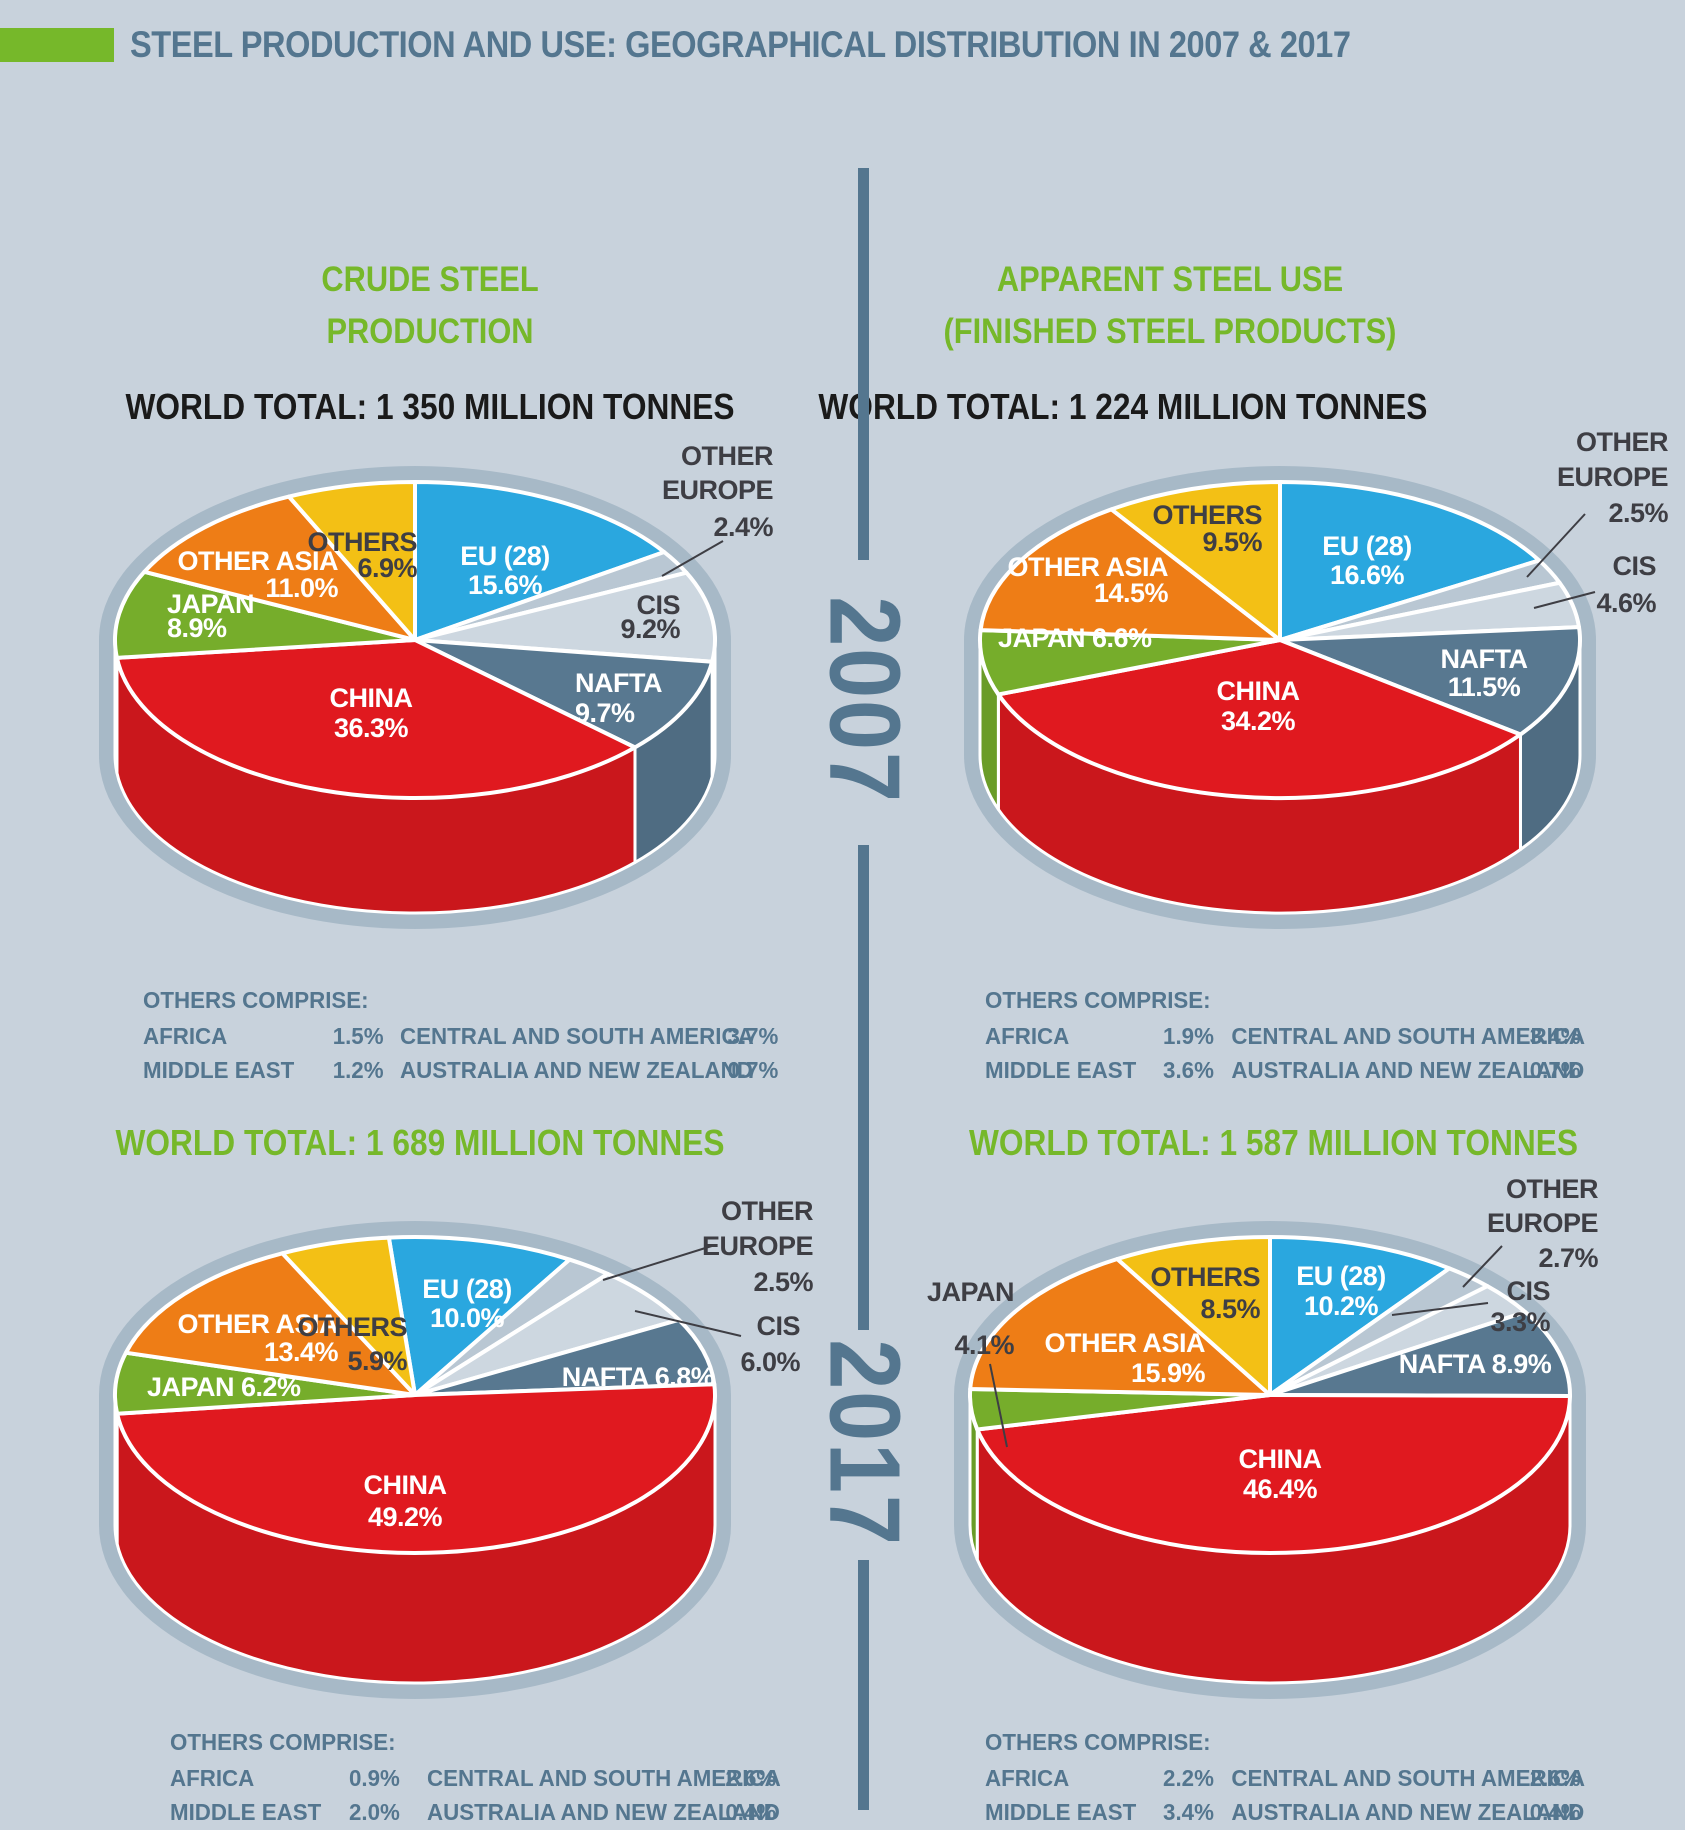  Describe the element at coordinates (864, 700) in the screenshot. I see `year-label-2007: 2007` at that location.